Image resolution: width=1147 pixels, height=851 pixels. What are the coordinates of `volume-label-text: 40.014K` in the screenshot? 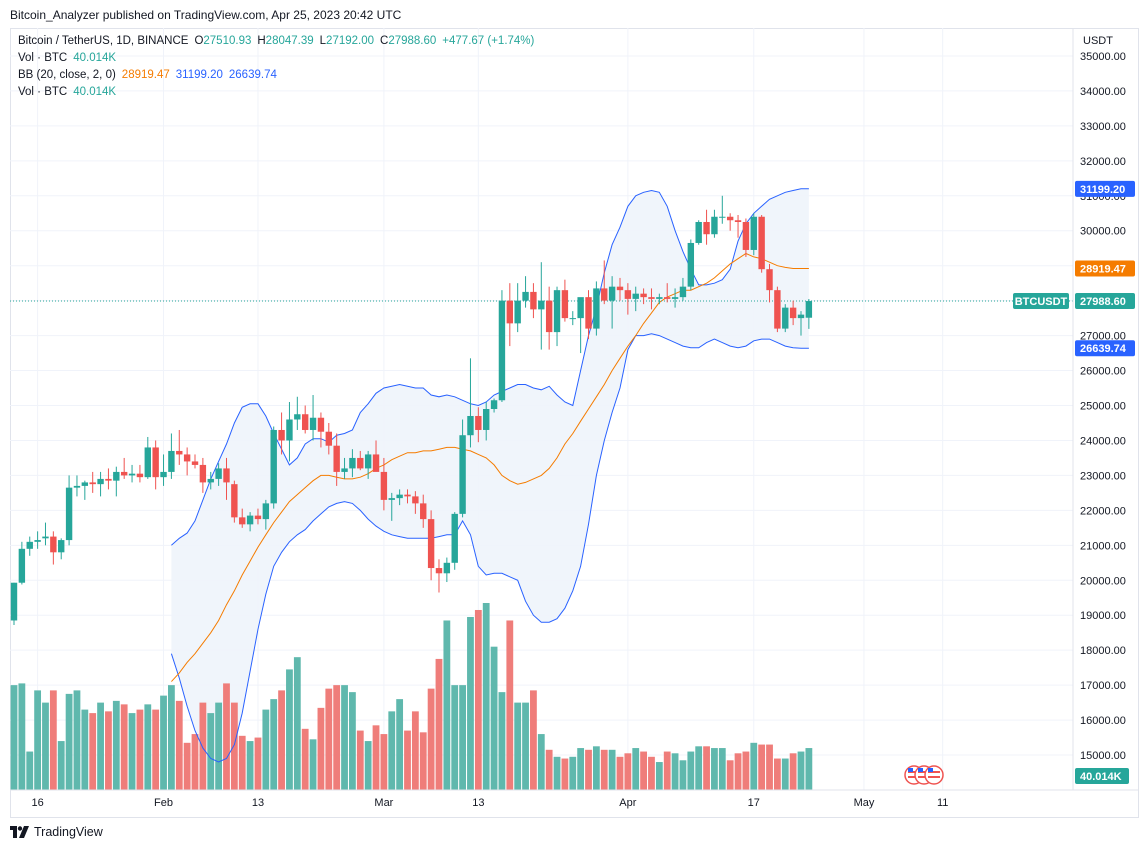 It's located at (1101, 777).